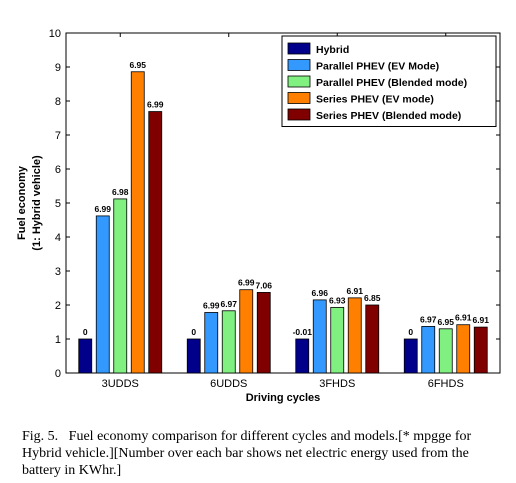  What do you see at coordinates (263, 285) in the screenshot?
I see `data-label: 7.06` at bounding box center [263, 285].